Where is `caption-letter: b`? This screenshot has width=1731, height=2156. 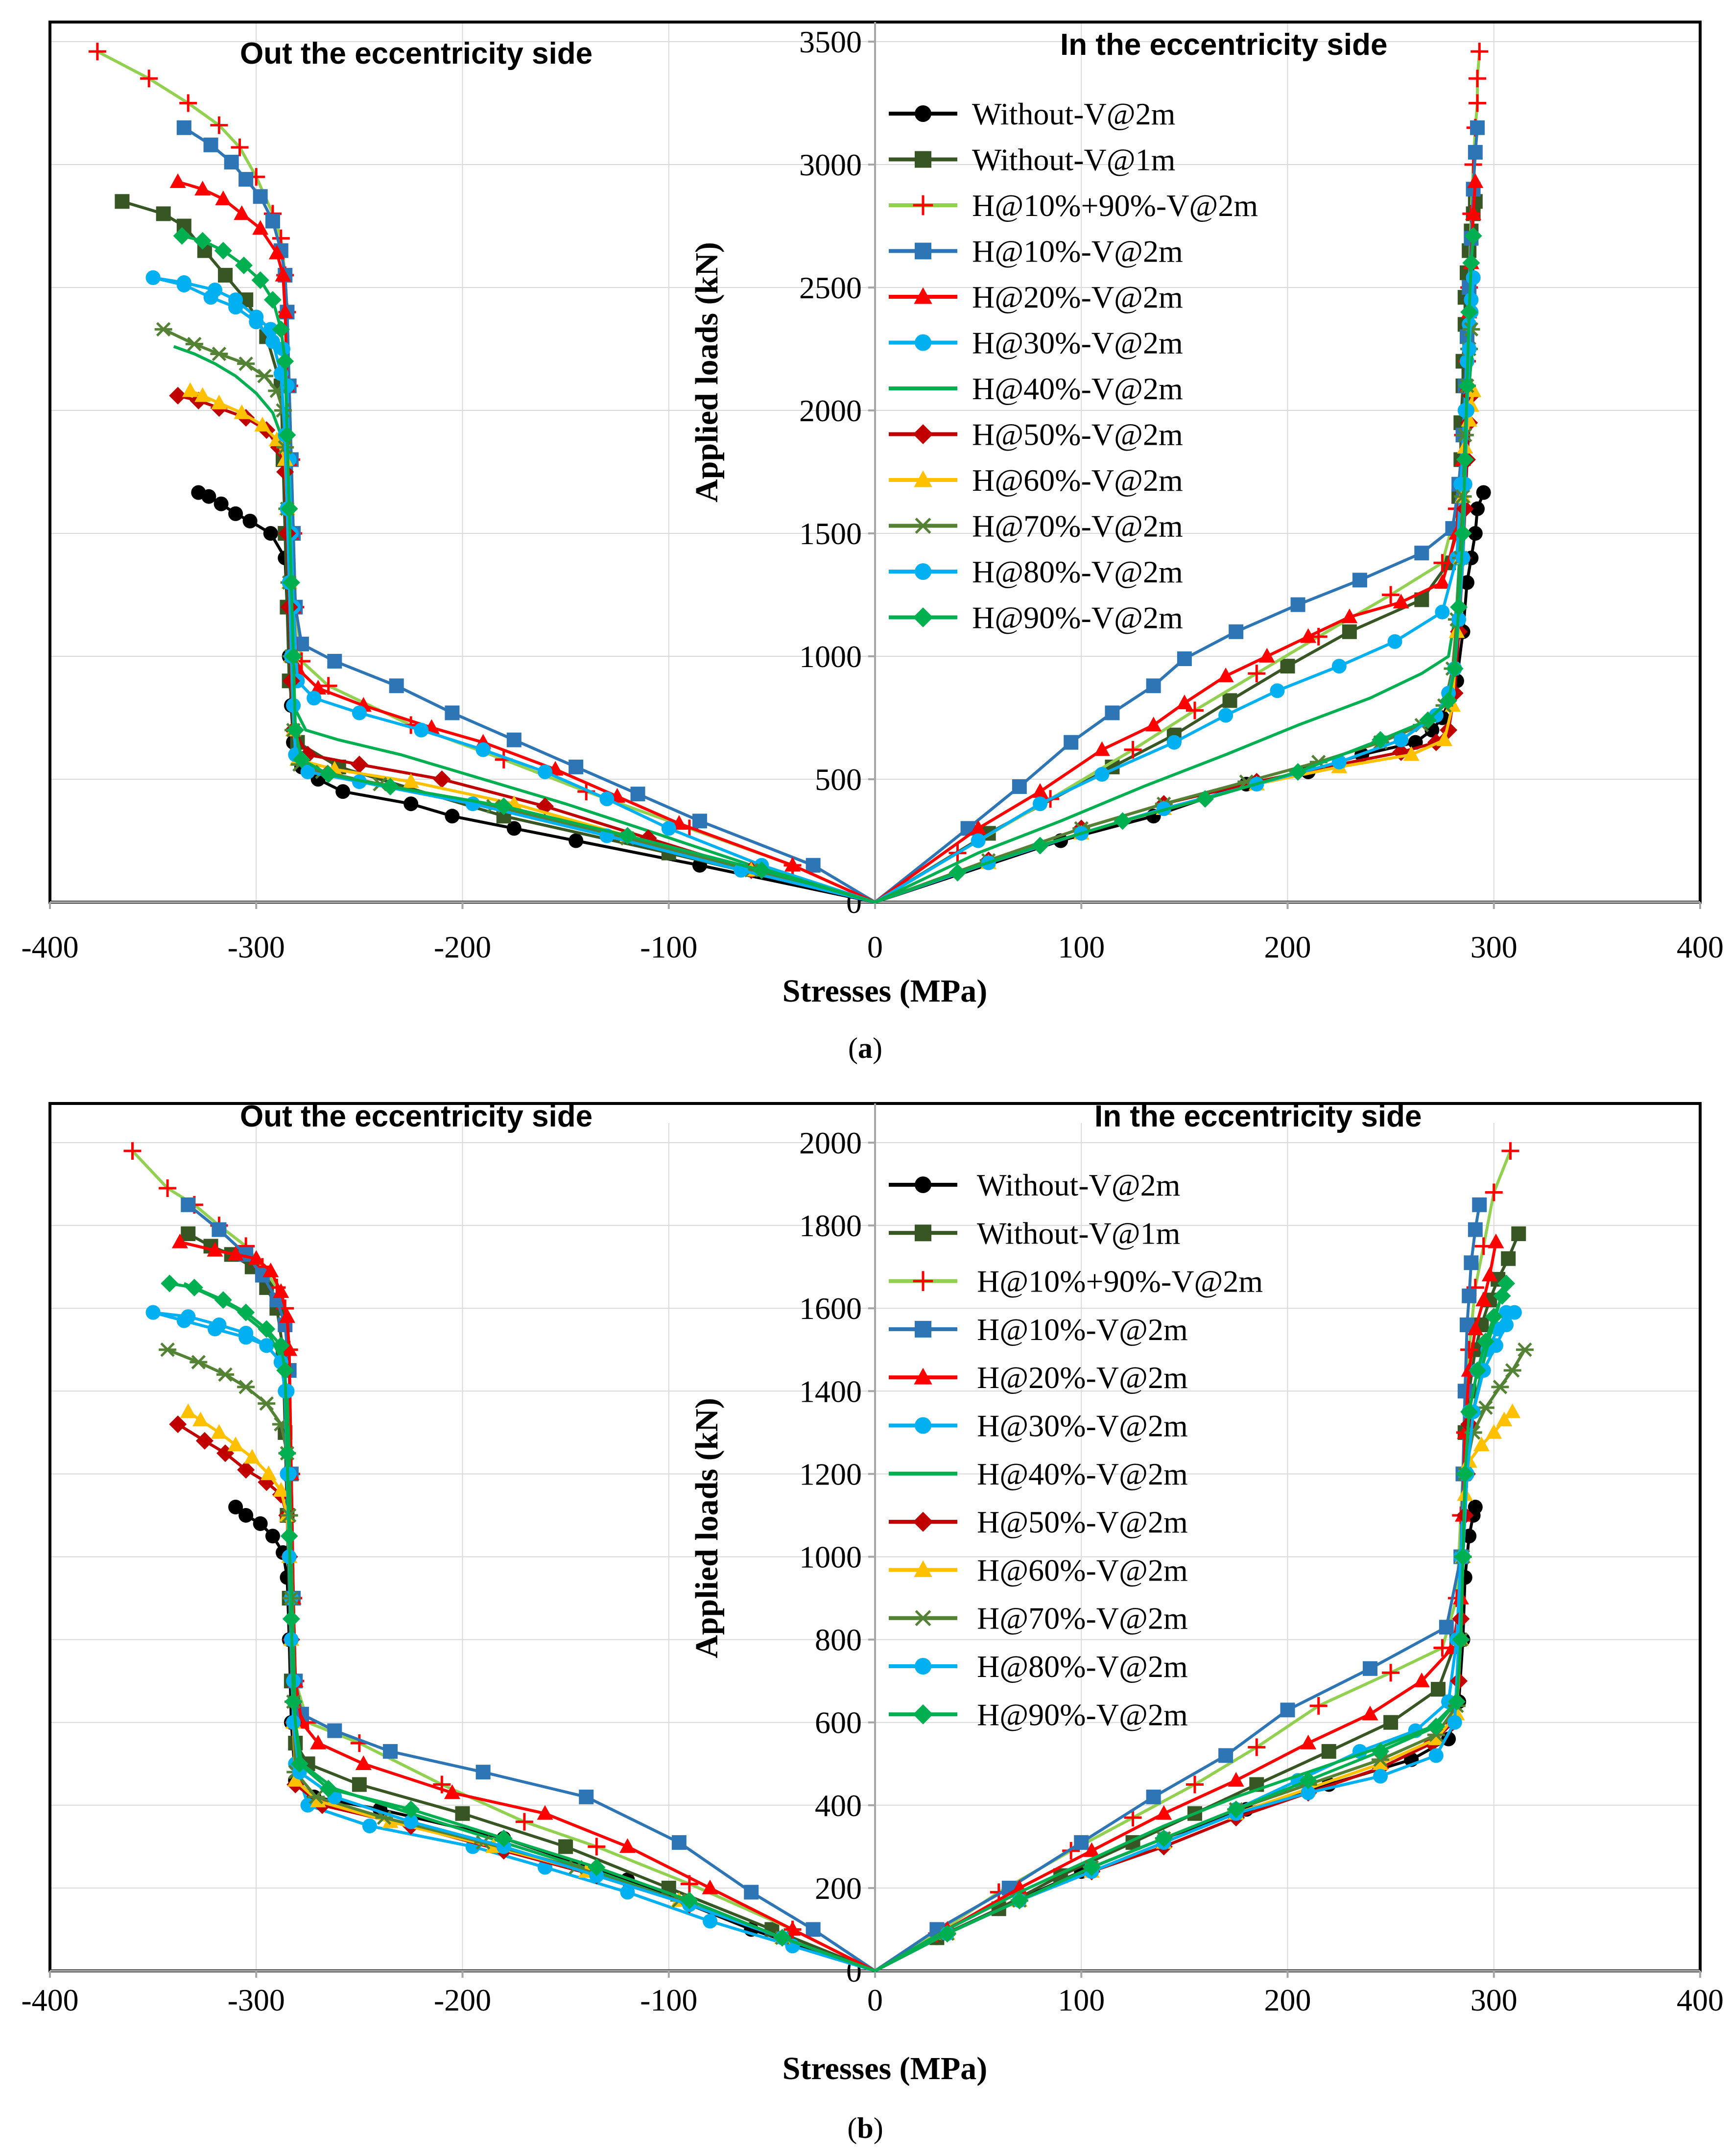 caption-letter: b is located at coordinates (865, 2128).